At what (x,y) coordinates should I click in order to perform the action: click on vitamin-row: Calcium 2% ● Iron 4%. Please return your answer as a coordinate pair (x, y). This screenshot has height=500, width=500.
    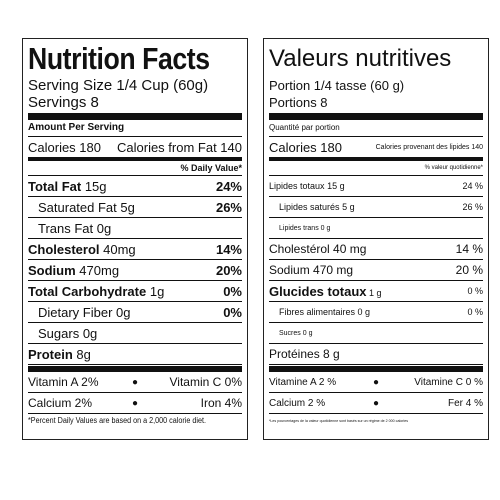
    Looking at the image, I should click on (135, 403).